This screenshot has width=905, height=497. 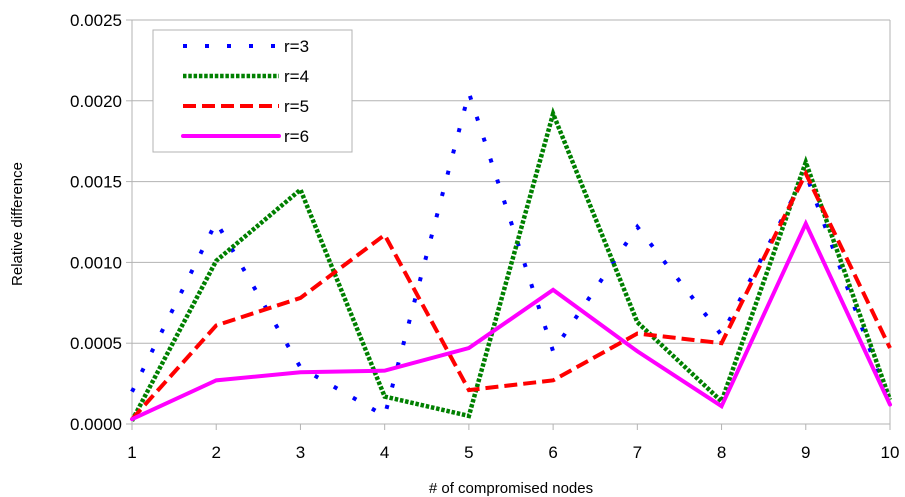 I want to click on y-tick-label: 0.0000, so click(x=96, y=424).